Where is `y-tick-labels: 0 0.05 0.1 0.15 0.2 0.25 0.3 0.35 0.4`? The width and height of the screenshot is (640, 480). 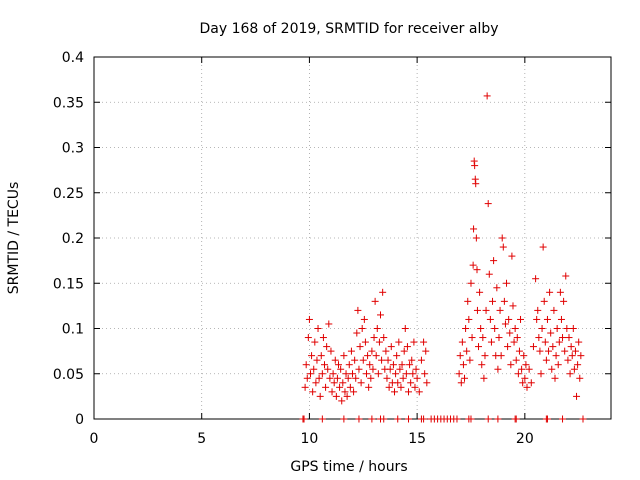
y-tick-labels: 0 0.05 0.1 0.15 0.2 0.25 0.3 0.35 0.4 is located at coordinates (68, 239).